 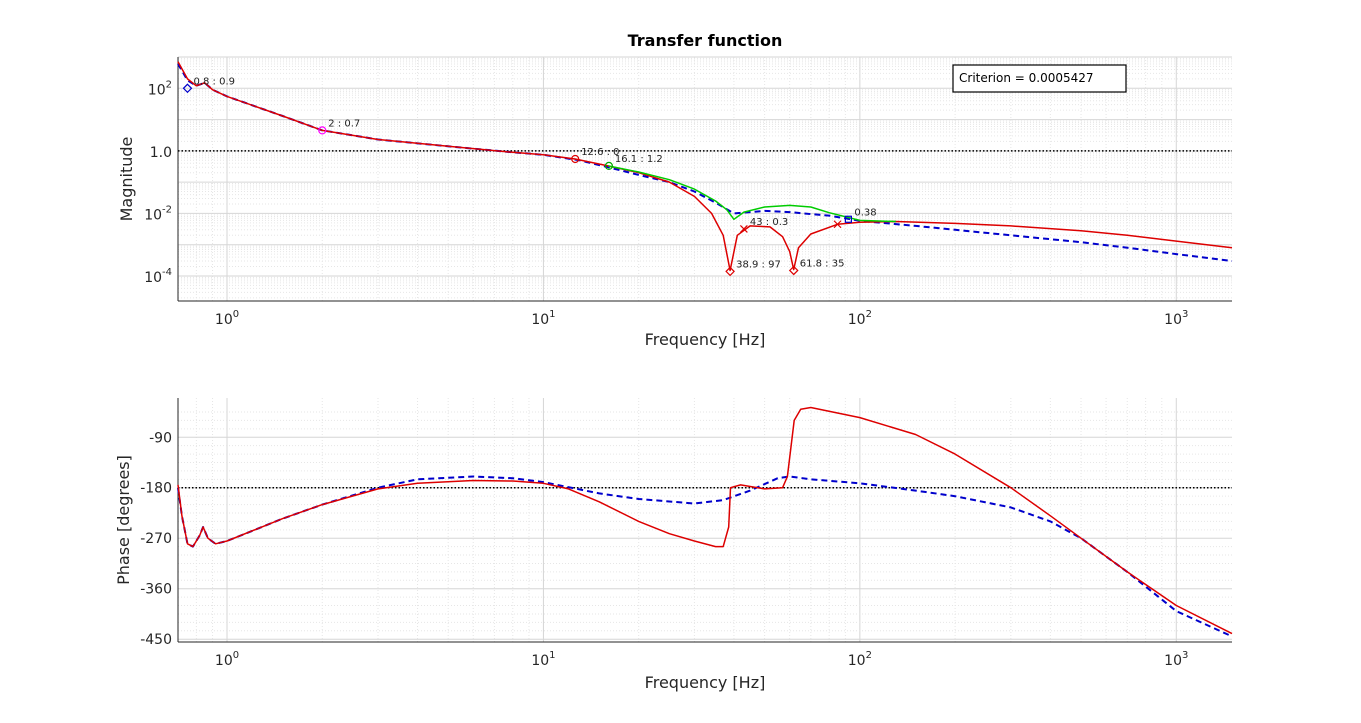 What do you see at coordinates (344, 123) in the screenshot?
I see `marker-label: 2 : 0.7` at bounding box center [344, 123].